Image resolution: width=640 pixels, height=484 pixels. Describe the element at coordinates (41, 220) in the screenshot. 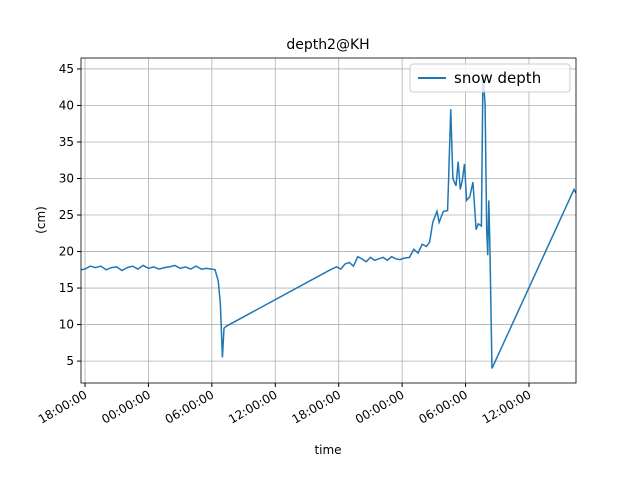

I see `y-axis-label: (cm)` at that location.